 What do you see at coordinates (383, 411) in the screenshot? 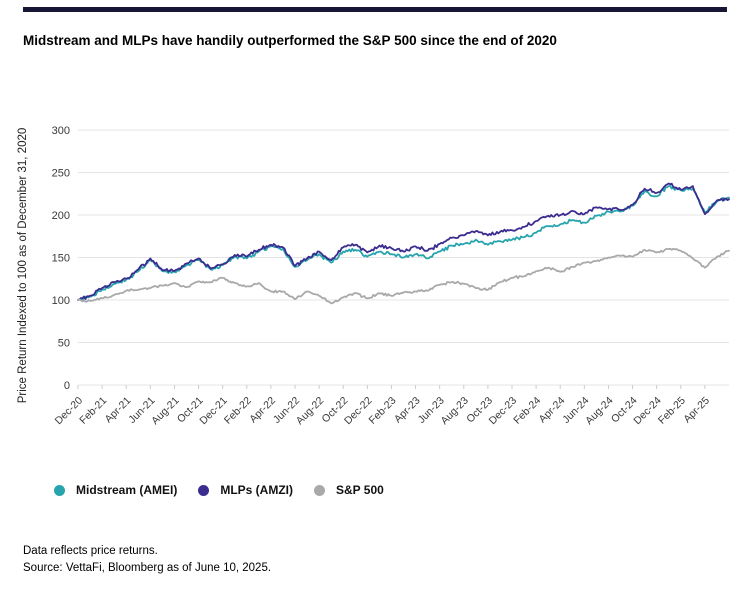
I see `svg-text: Feb-23` at bounding box center [383, 411].